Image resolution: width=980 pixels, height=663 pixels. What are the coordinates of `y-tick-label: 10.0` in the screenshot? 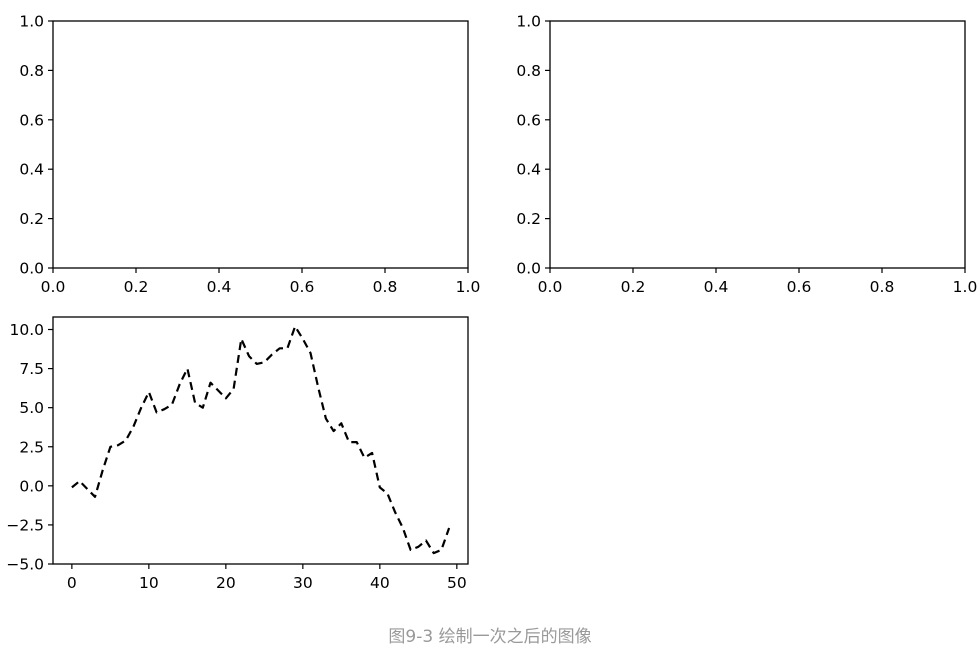 It's located at (26, 330).